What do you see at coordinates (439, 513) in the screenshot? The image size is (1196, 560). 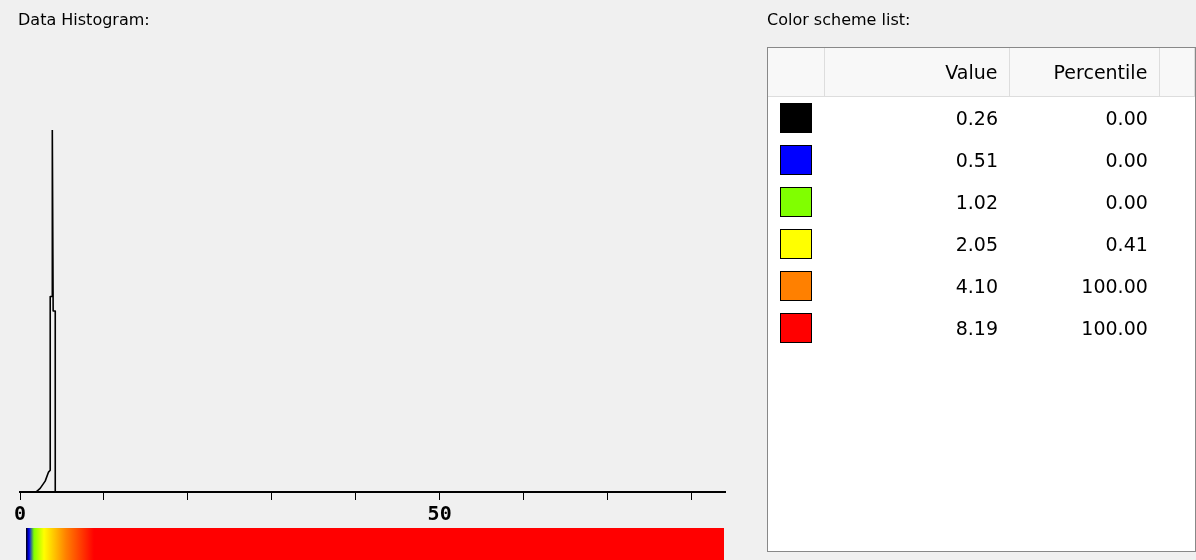 I see `x-tick-label: 50` at bounding box center [439, 513].